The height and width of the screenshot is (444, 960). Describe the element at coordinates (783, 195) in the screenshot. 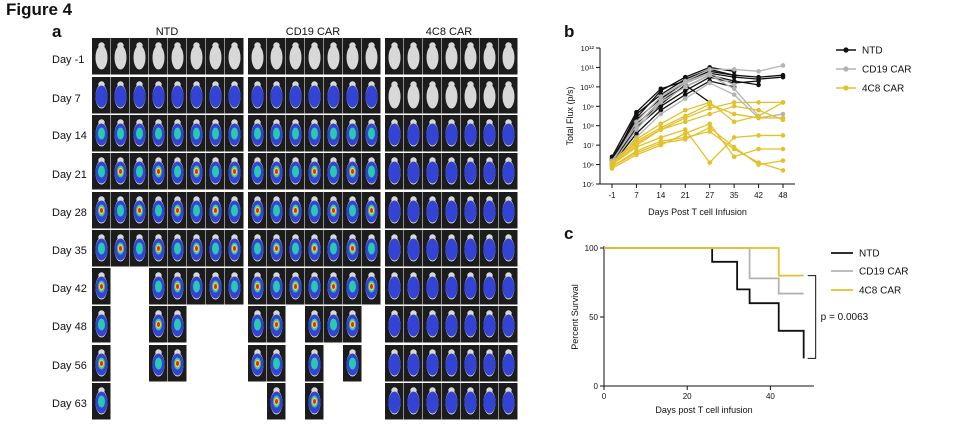

I see `x-tick-label: 48` at that location.